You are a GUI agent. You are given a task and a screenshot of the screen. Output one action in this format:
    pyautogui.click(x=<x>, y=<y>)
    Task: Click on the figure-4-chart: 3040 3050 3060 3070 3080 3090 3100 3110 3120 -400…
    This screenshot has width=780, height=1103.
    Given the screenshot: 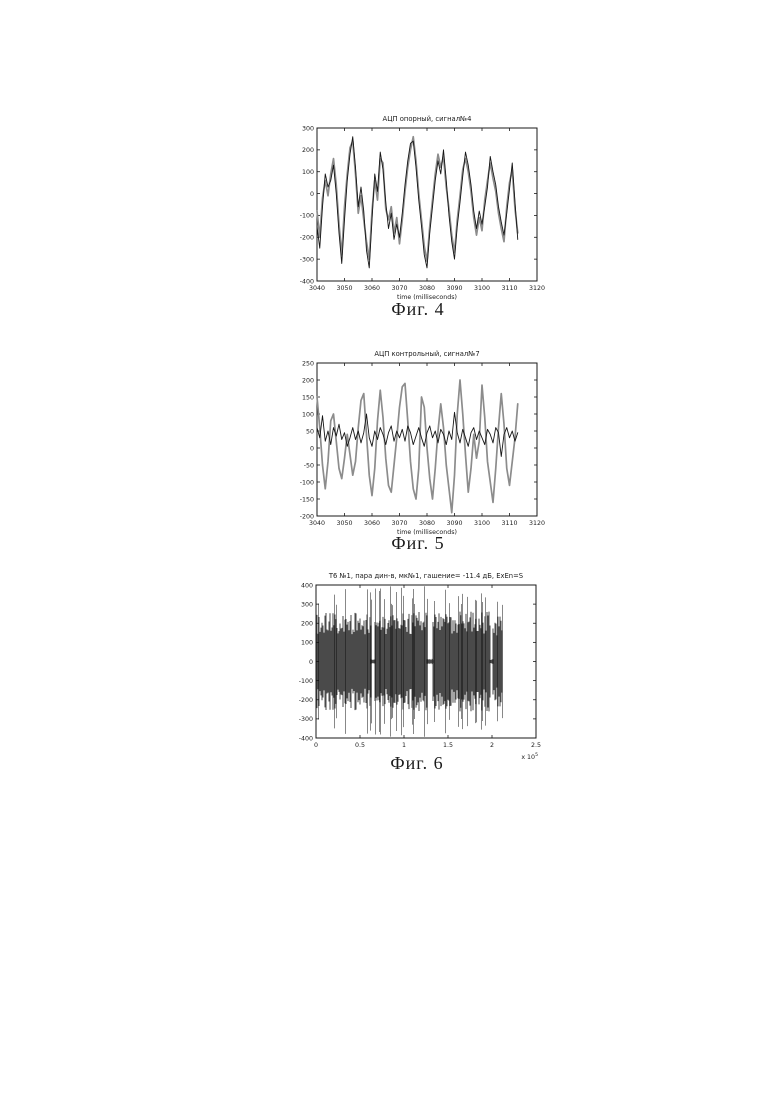 What is the action you would take?
    pyautogui.click(x=422, y=208)
    